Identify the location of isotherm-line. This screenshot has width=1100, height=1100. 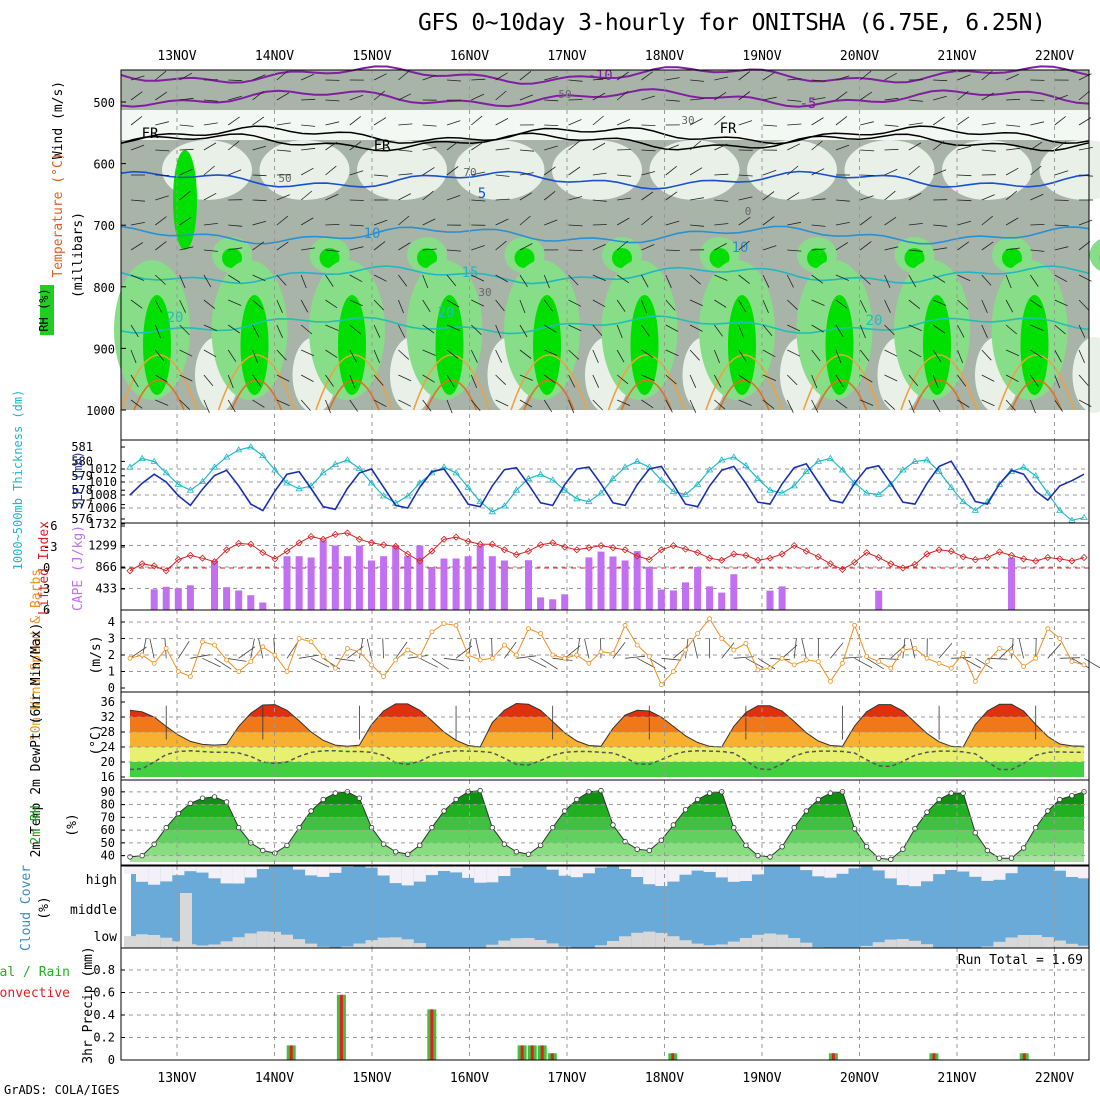
(605, 325).